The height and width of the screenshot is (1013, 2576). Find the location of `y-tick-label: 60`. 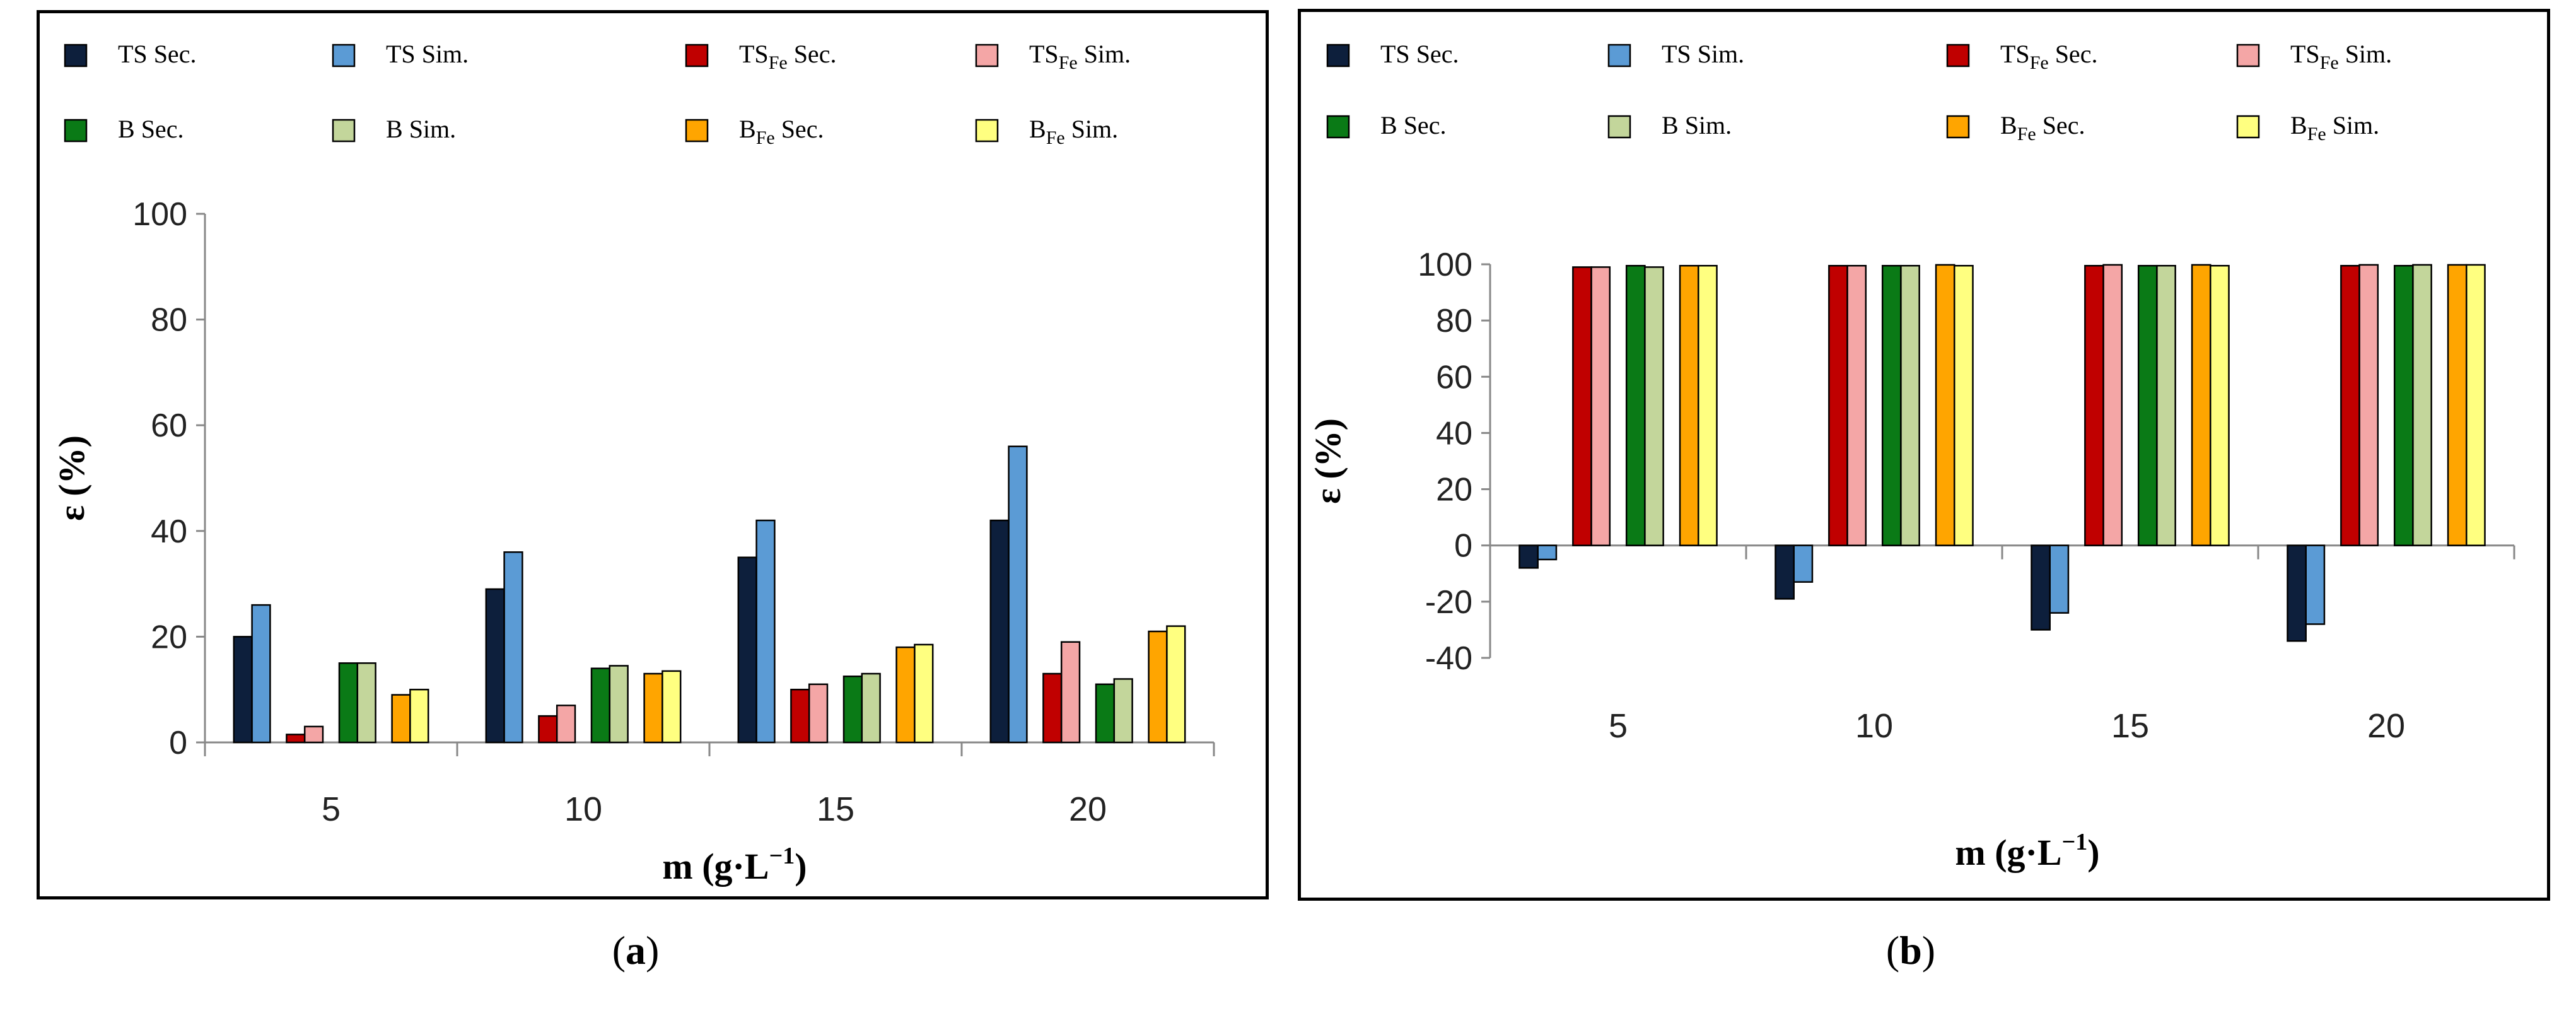

y-tick-label: 60 is located at coordinates (1454, 377).